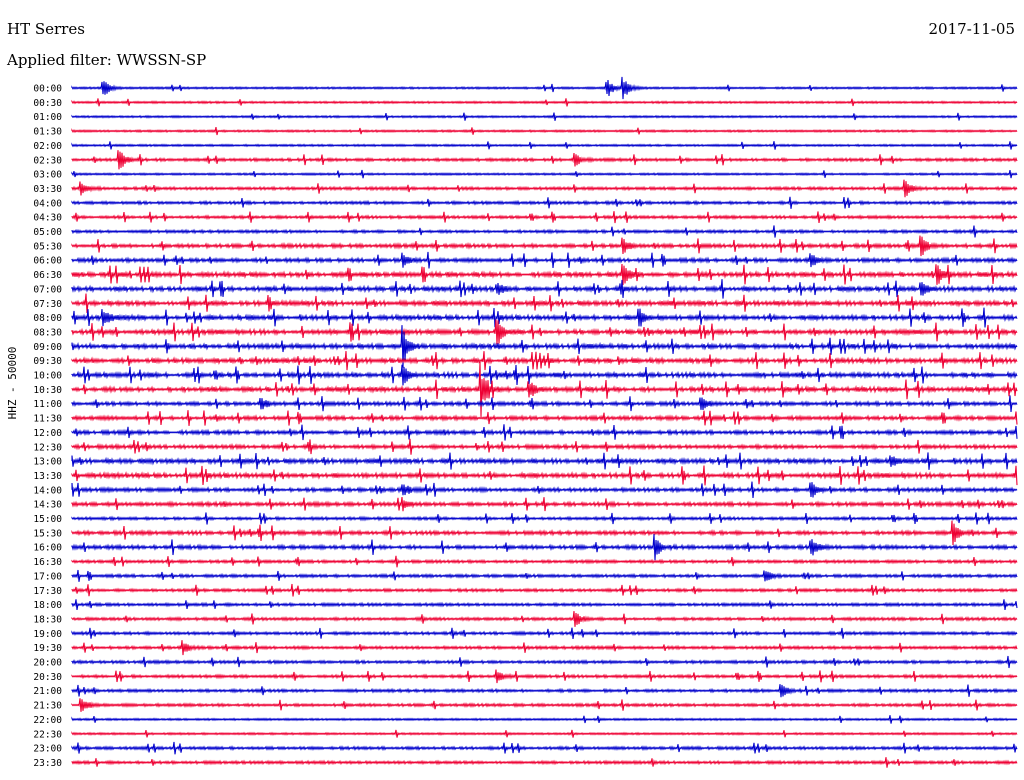  Describe the element at coordinates (47, 404) in the screenshot. I see `time-tick-label: 11:00` at that location.